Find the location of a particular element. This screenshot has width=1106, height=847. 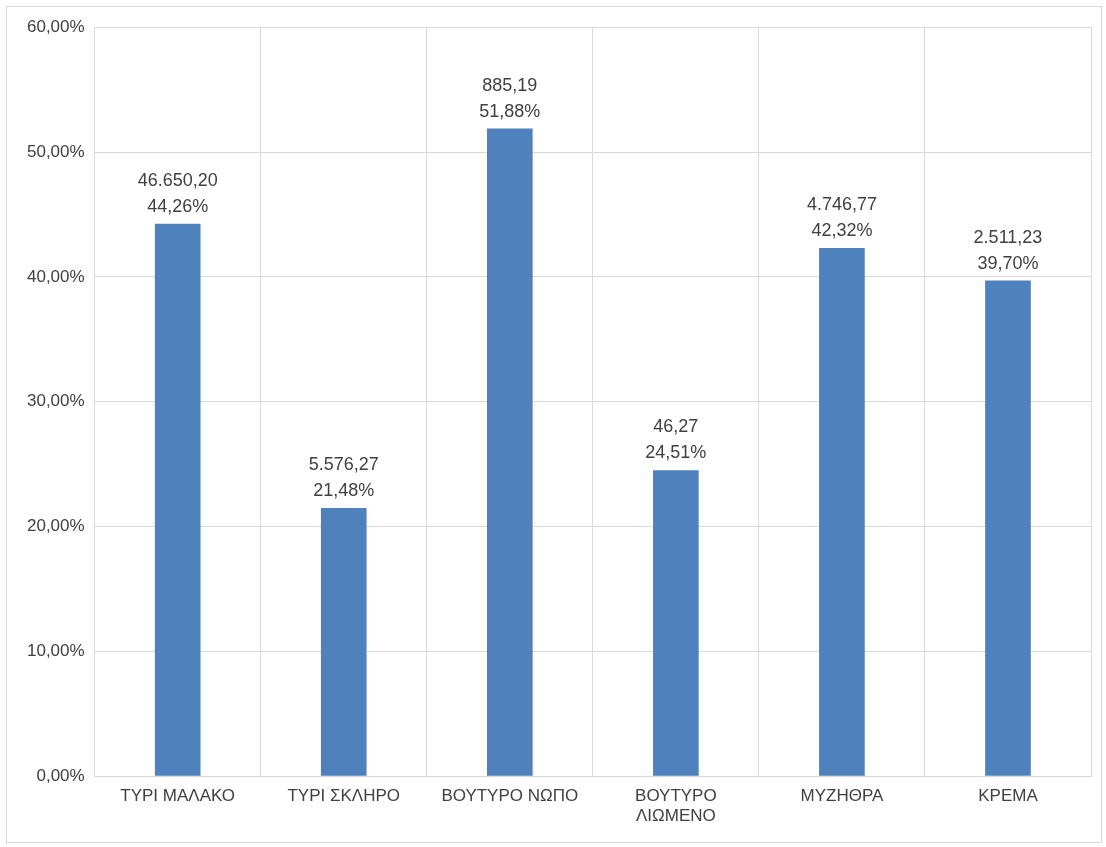

data-label: 2.511,23 39,70% is located at coordinates (1008, 249).